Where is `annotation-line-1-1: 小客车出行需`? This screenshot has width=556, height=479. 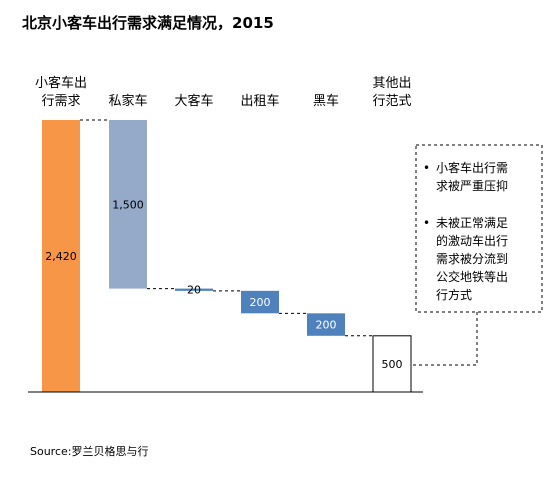
annotation-line-1-1: 小客车出行需 is located at coordinates (472, 167).